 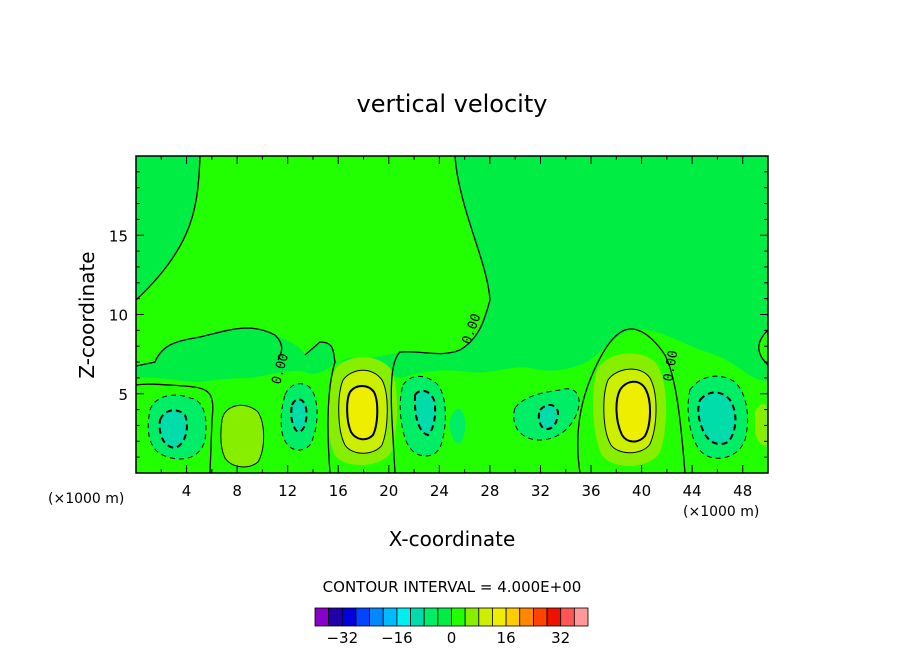 What do you see at coordinates (87, 314) in the screenshot?
I see `y-axis-label: Z-coordinate` at bounding box center [87, 314].